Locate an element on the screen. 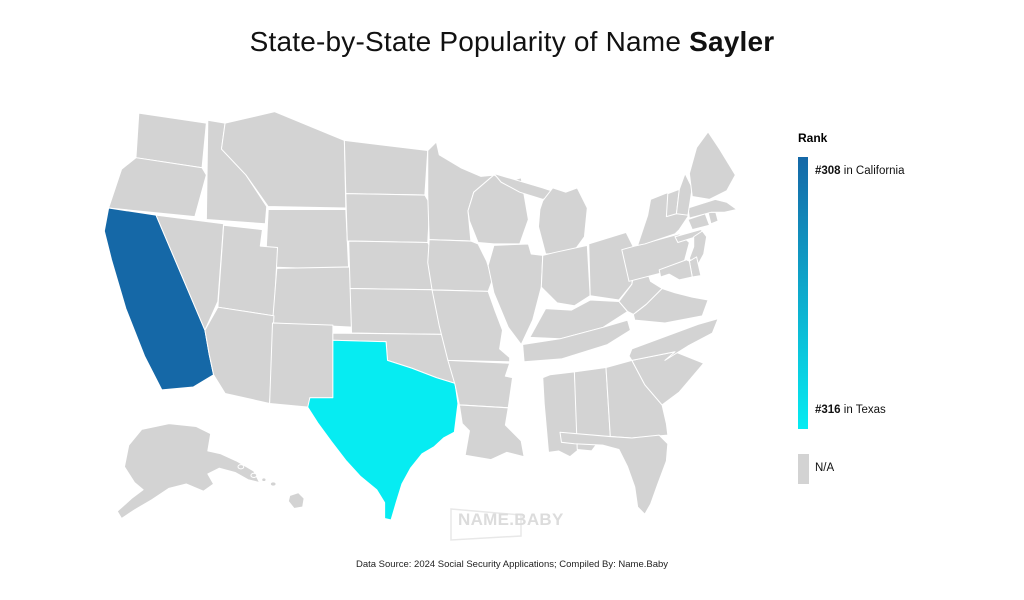  watermark-flag-icon is located at coordinates (486, 524).